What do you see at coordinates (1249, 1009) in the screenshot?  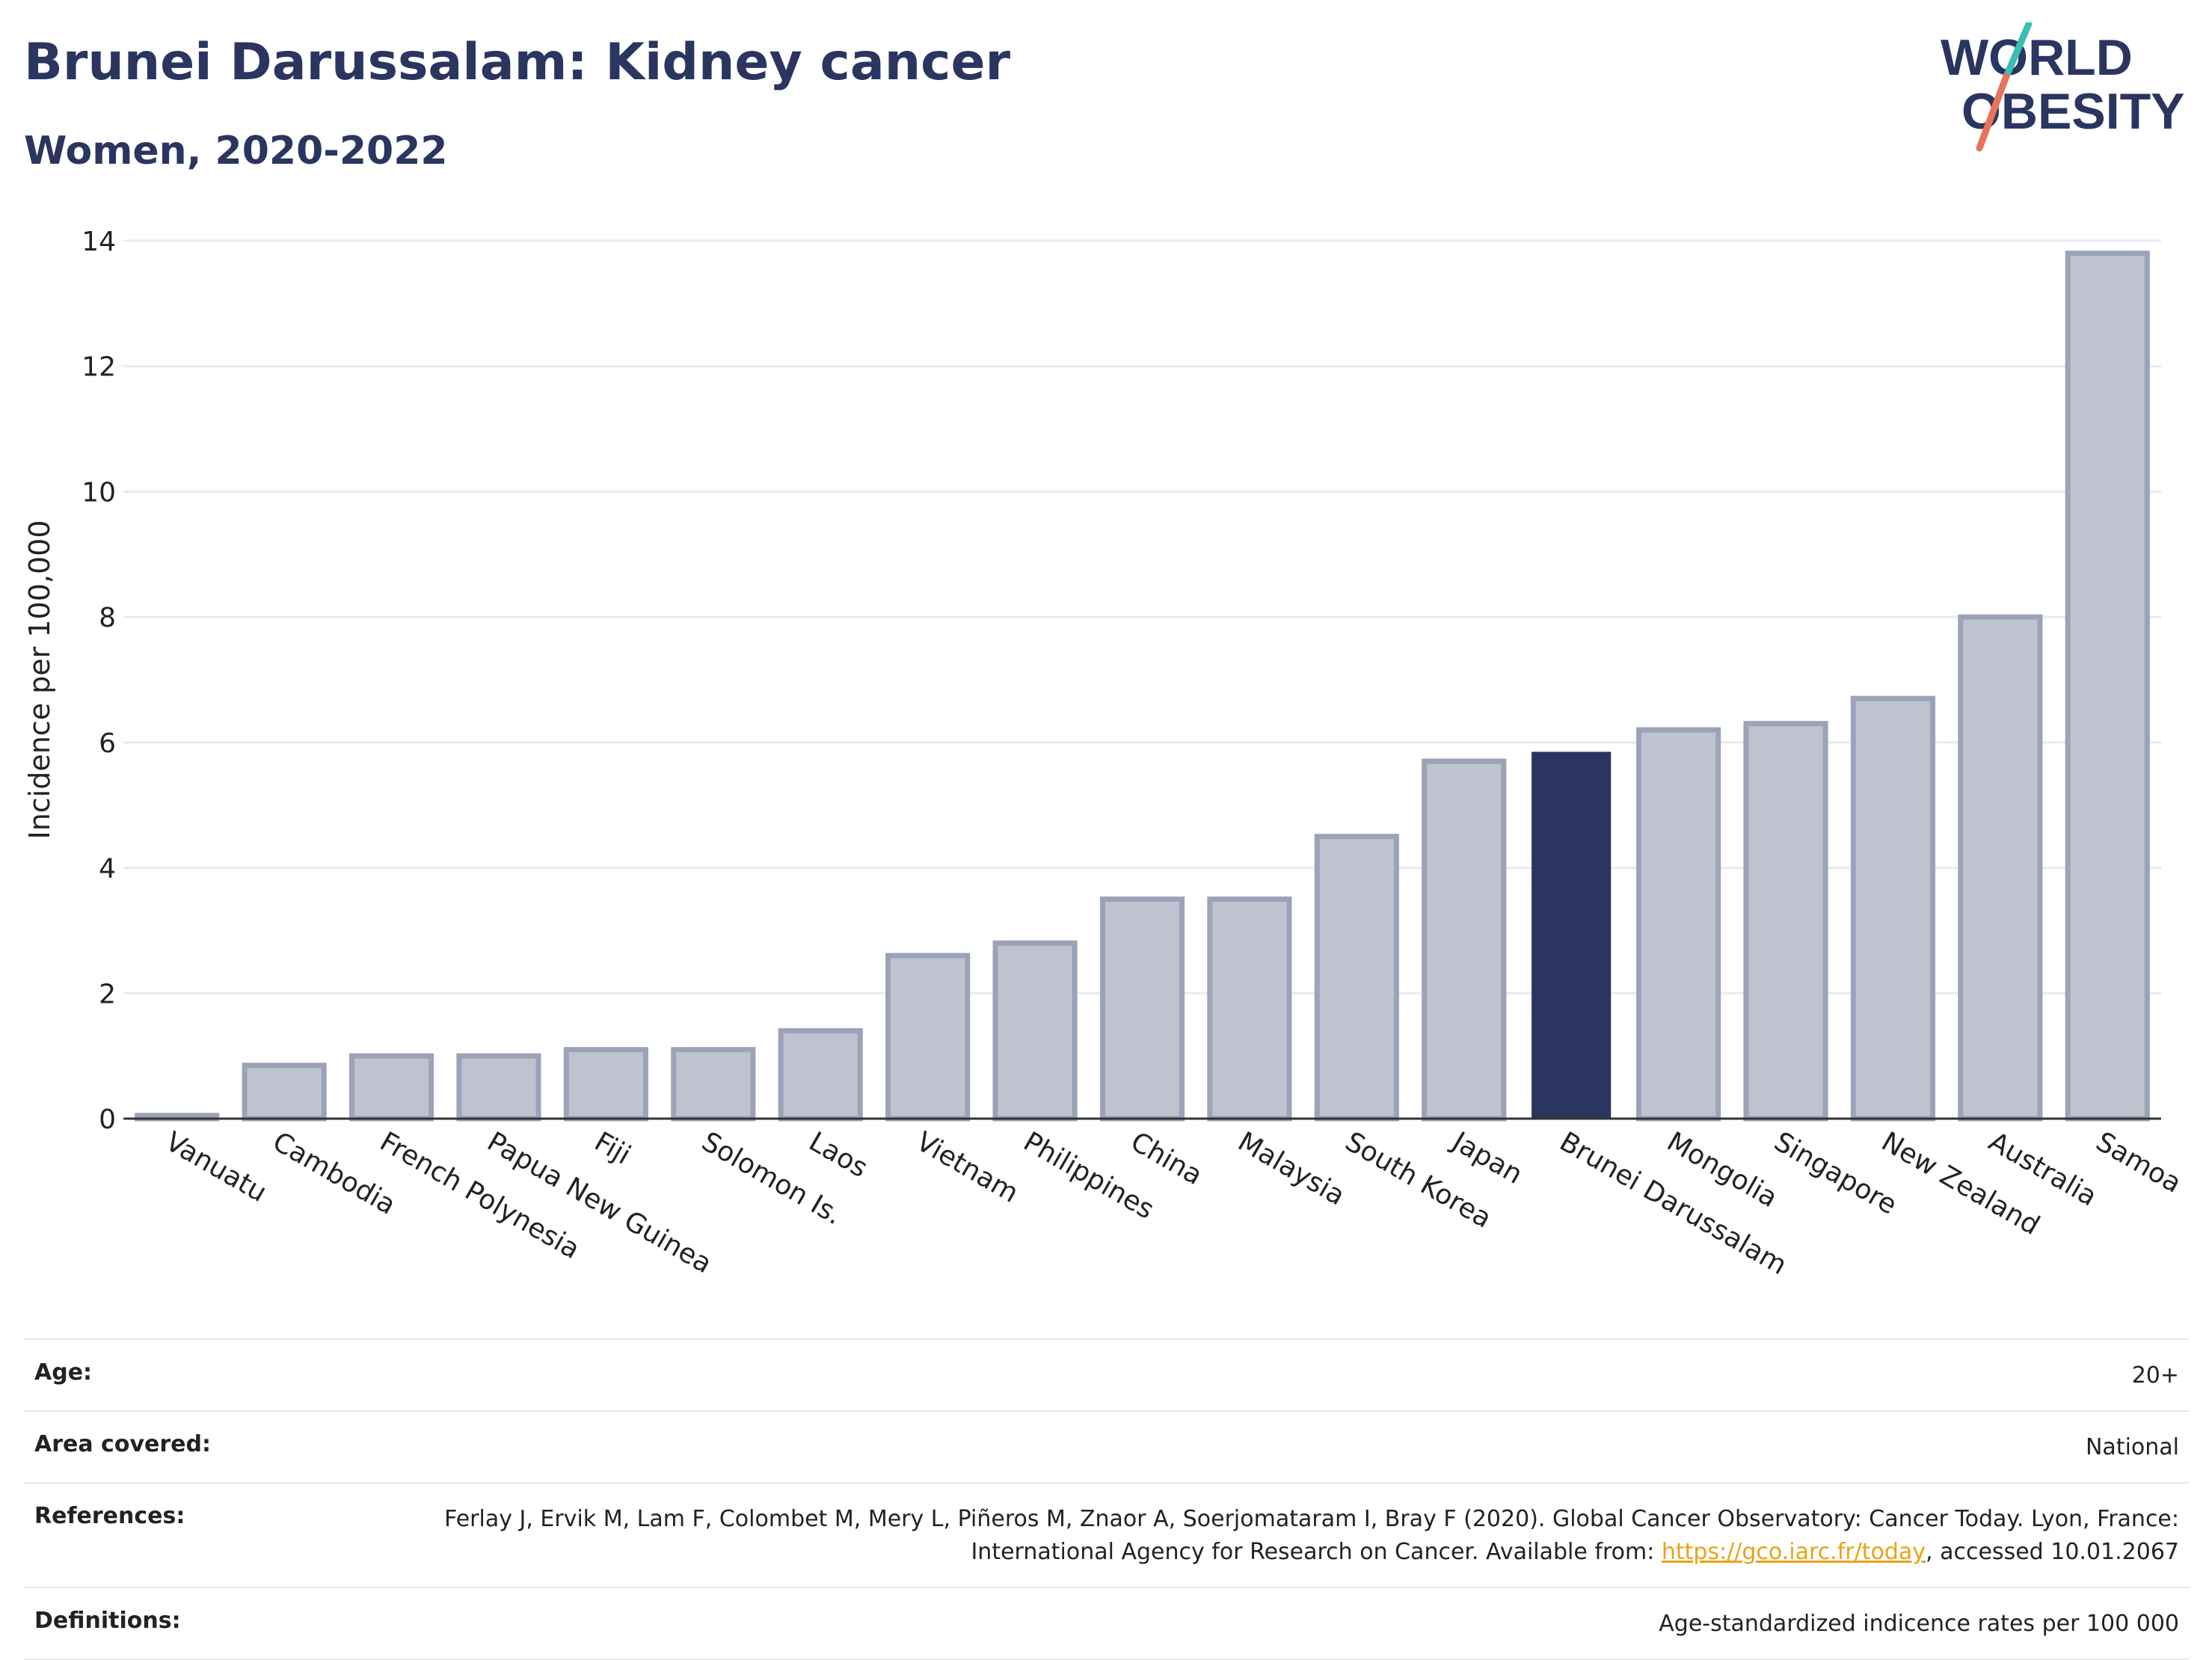 I see `bar-malaysia` at bounding box center [1249, 1009].